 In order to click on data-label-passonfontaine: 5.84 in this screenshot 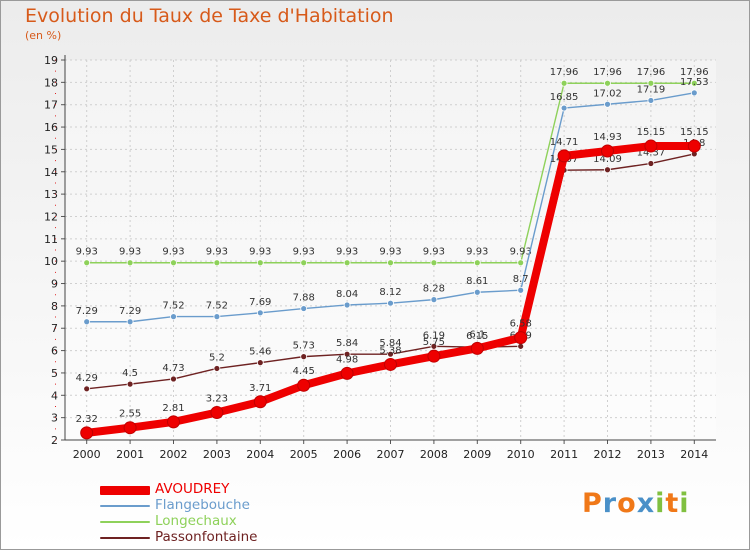, I will do `click(347, 343)`.